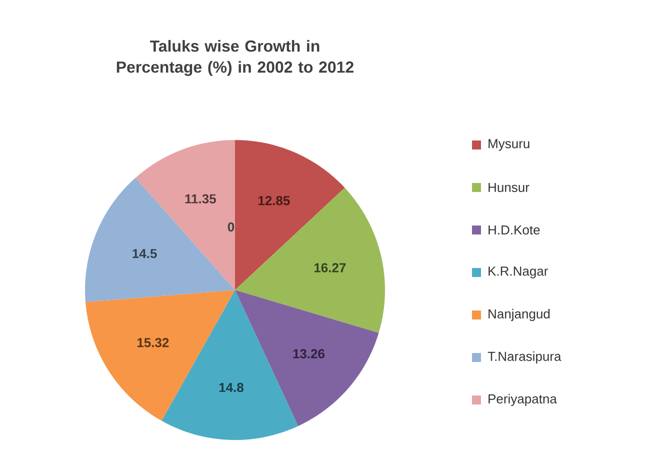  Describe the element at coordinates (200, 199) in the screenshot. I see `data-label: 11.35` at that location.